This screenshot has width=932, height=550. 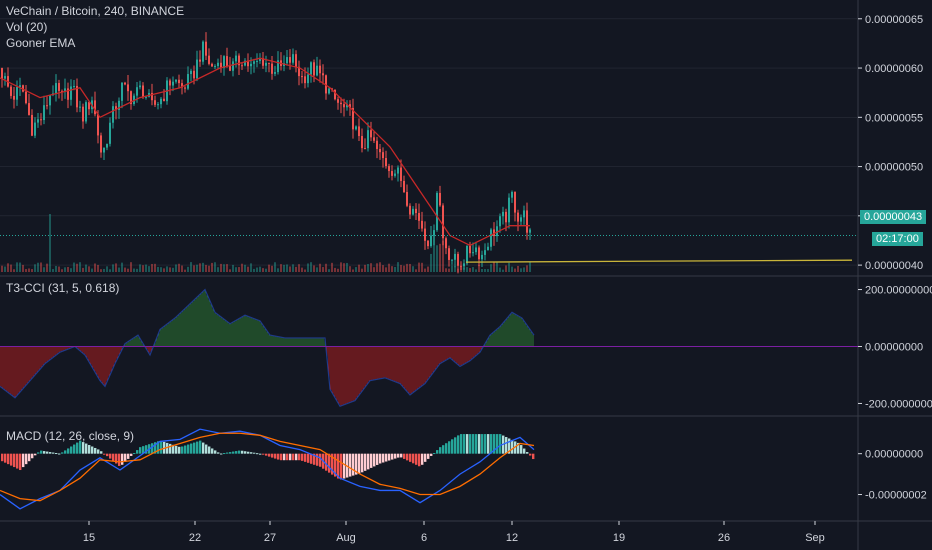 What do you see at coordinates (95, 11) in the screenshot?
I see `symbol-title: VeChain / Bitcoin, 240, BINANCE` at bounding box center [95, 11].